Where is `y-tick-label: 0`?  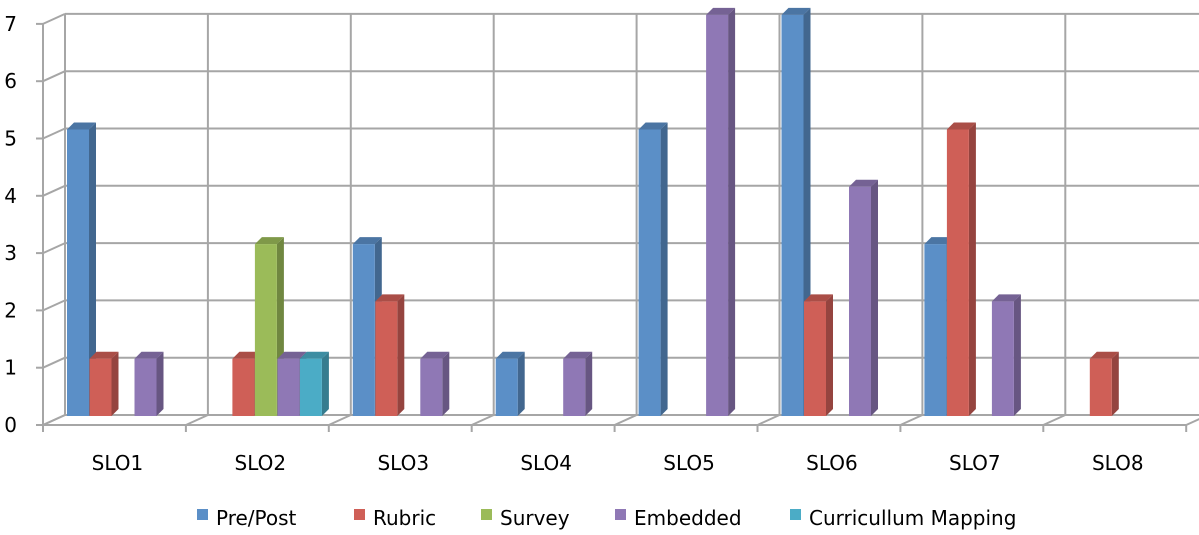 y-tick-label: 0 is located at coordinates (10, 425).